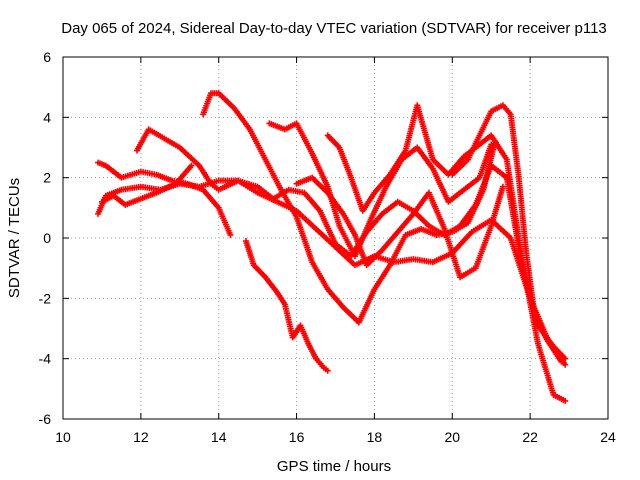 The height and width of the screenshot is (480, 640). I want to click on x-tick-label: 24, so click(608, 437).